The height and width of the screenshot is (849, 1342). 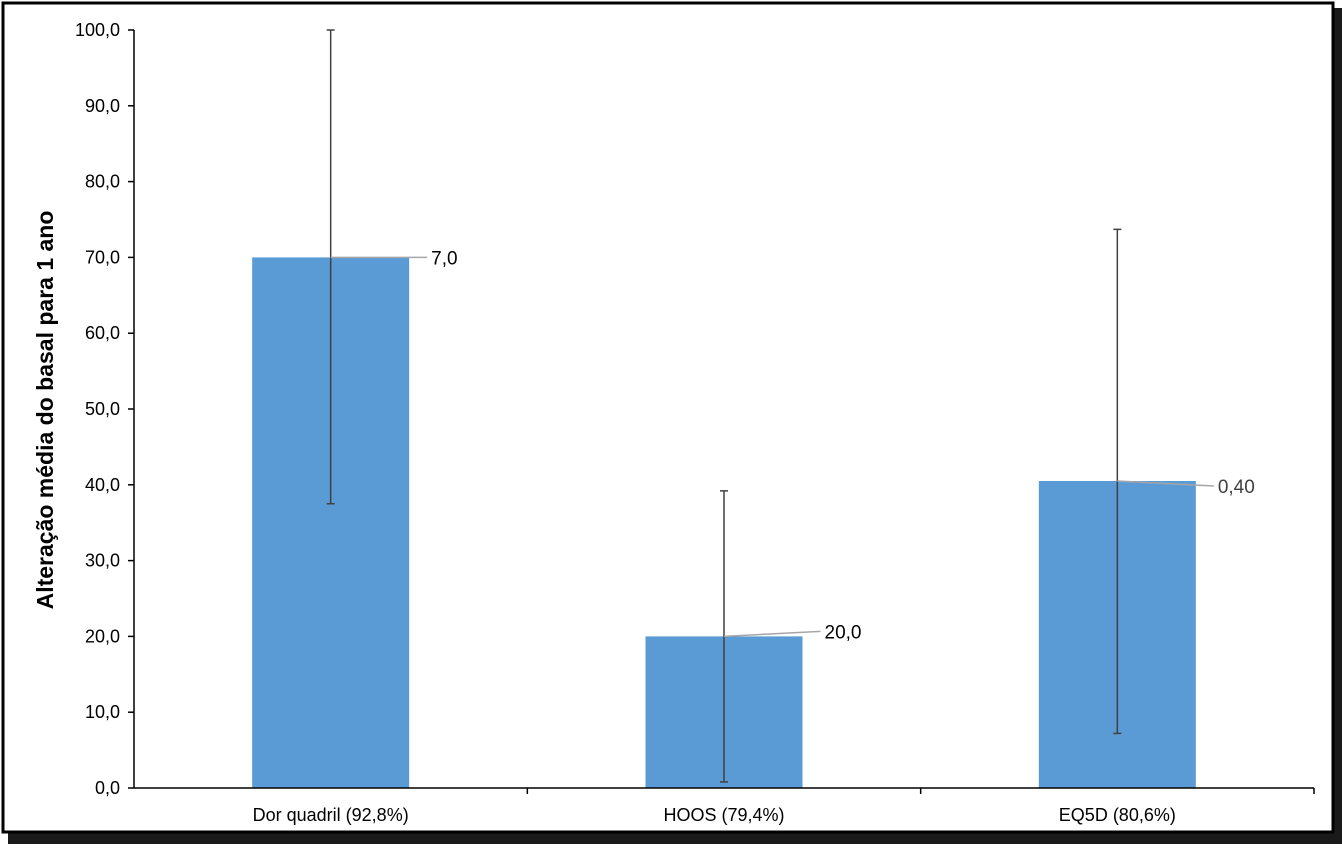 What do you see at coordinates (97, 30) in the screenshot?
I see `y-tick-label-10: 100,0` at bounding box center [97, 30].